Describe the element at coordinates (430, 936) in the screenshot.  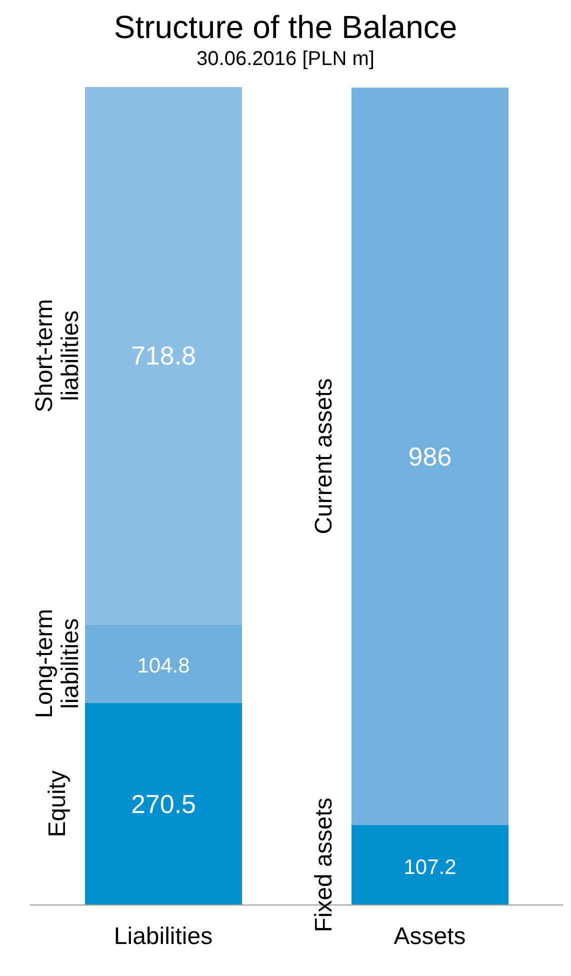
I see `x-tick-label: Assets` at that location.